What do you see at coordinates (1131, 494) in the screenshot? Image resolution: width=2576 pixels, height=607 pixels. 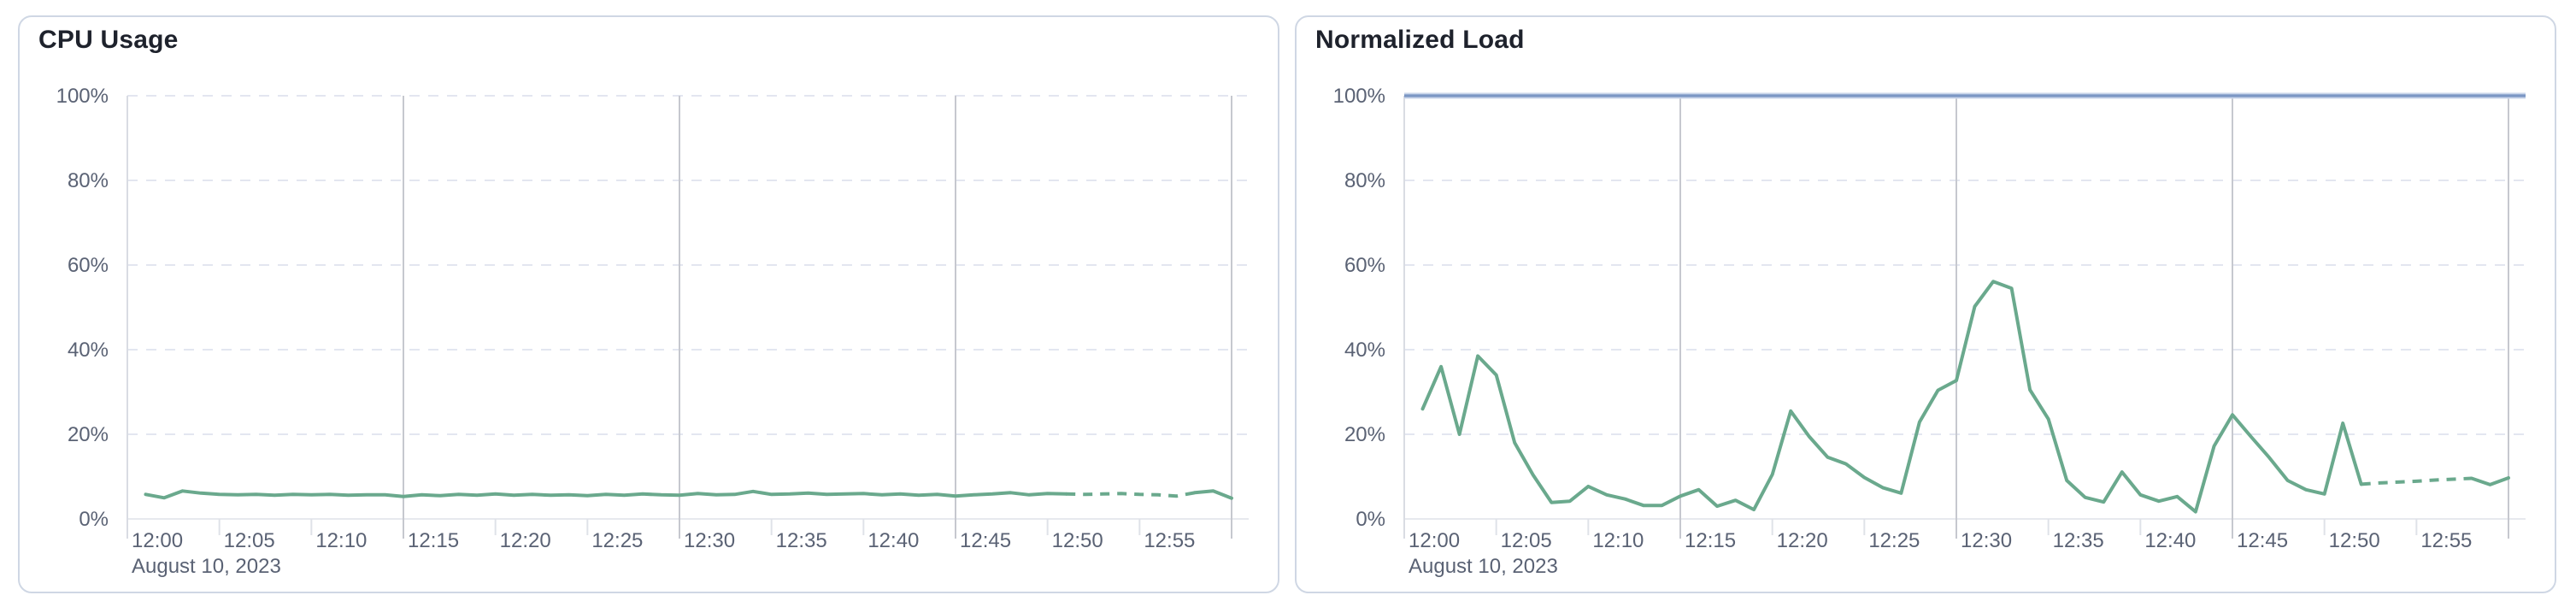 I see `series-line-cpu-usage-forecast` at bounding box center [1131, 494].